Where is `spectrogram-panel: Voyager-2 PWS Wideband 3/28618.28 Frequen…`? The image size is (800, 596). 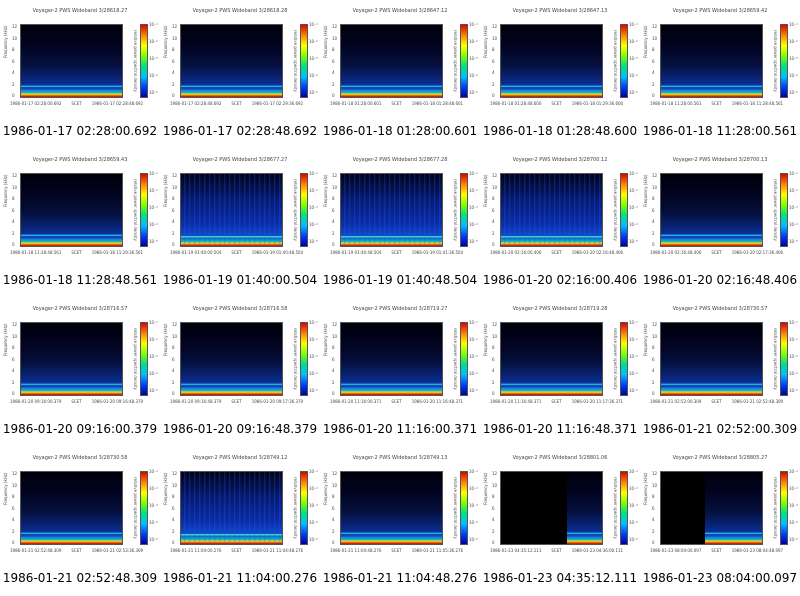
spectrogram-panel: Voyager-2 PWS Wideband 3/28618.28 Frequen… is located at coordinates (240, 74).